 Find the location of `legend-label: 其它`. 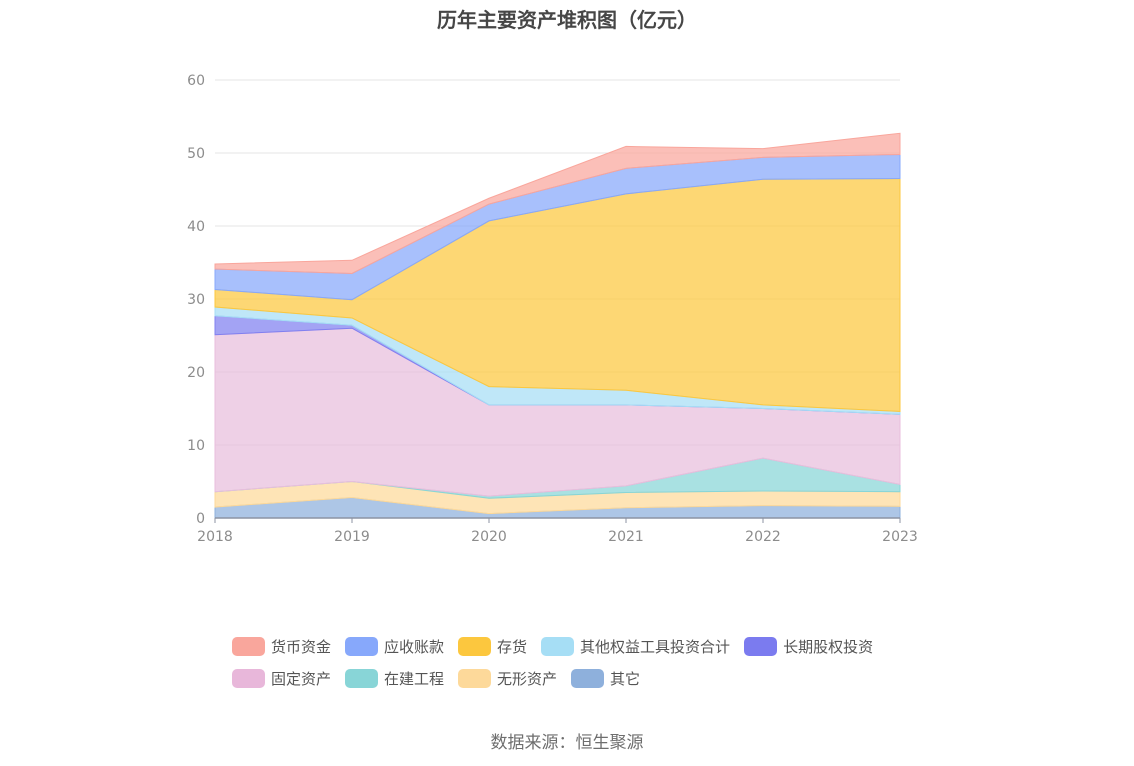

legend-label: 其它 is located at coordinates (625, 678).